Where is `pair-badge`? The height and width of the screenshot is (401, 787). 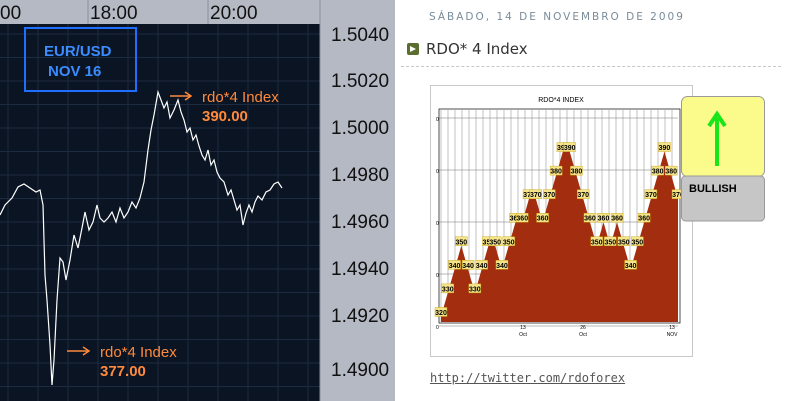
pair-badge is located at coordinates (80, 59).